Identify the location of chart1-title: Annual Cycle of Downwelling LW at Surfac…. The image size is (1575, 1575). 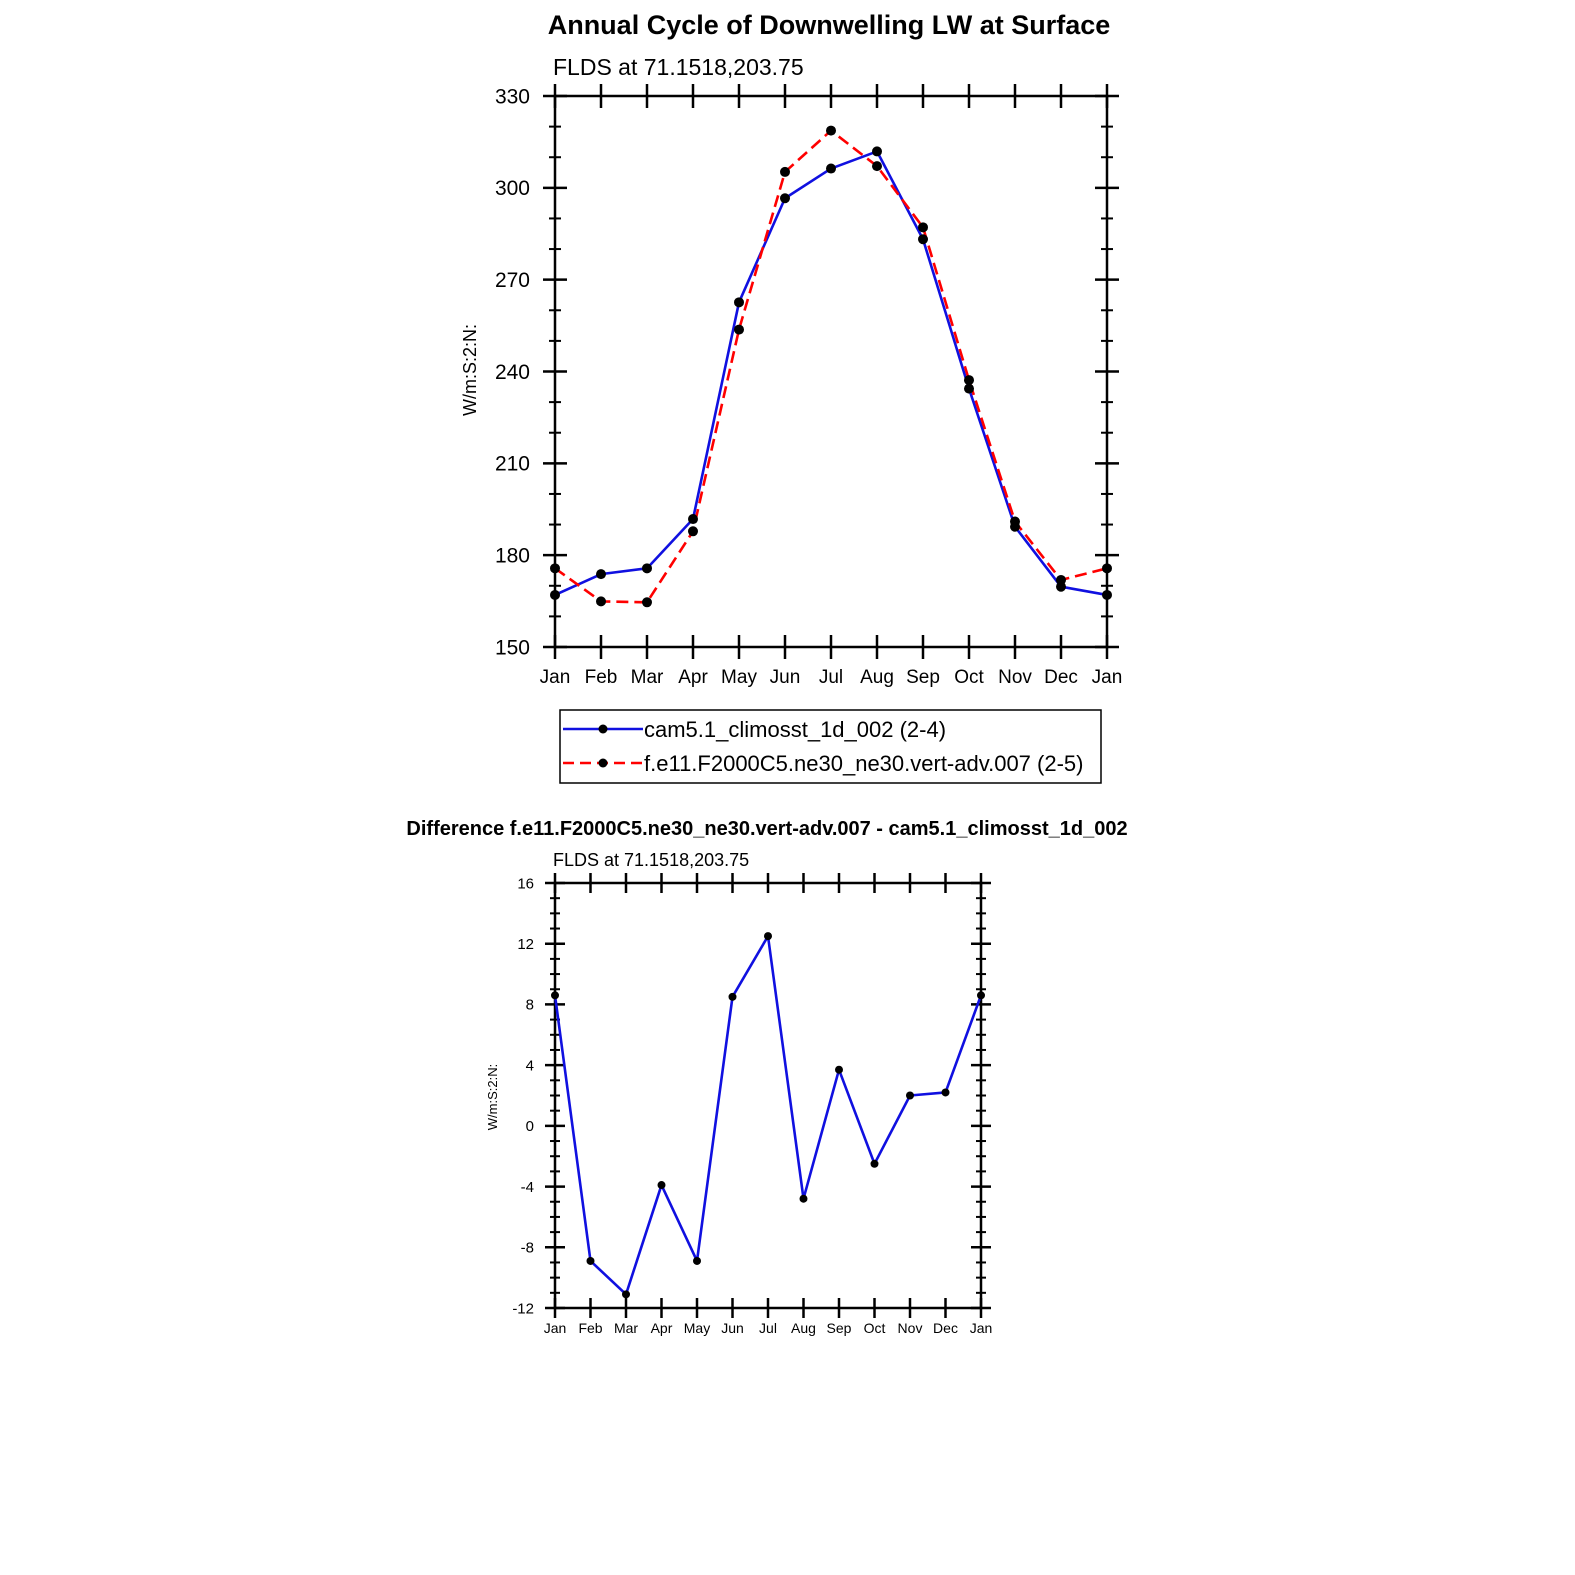
(829, 25).